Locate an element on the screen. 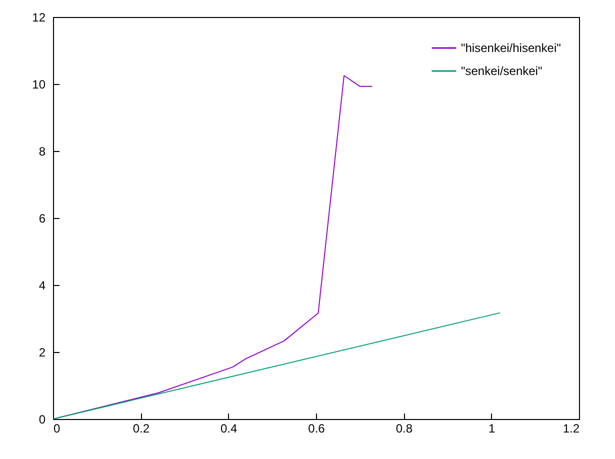 The image size is (615, 459). y-tick-label: 8 is located at coordinates (42, 151).